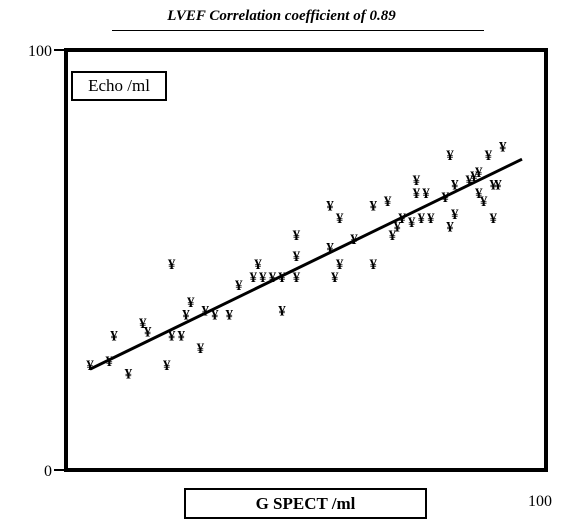  I want to click on x-axis-label: G SPECT /ml, so click(305, 503).